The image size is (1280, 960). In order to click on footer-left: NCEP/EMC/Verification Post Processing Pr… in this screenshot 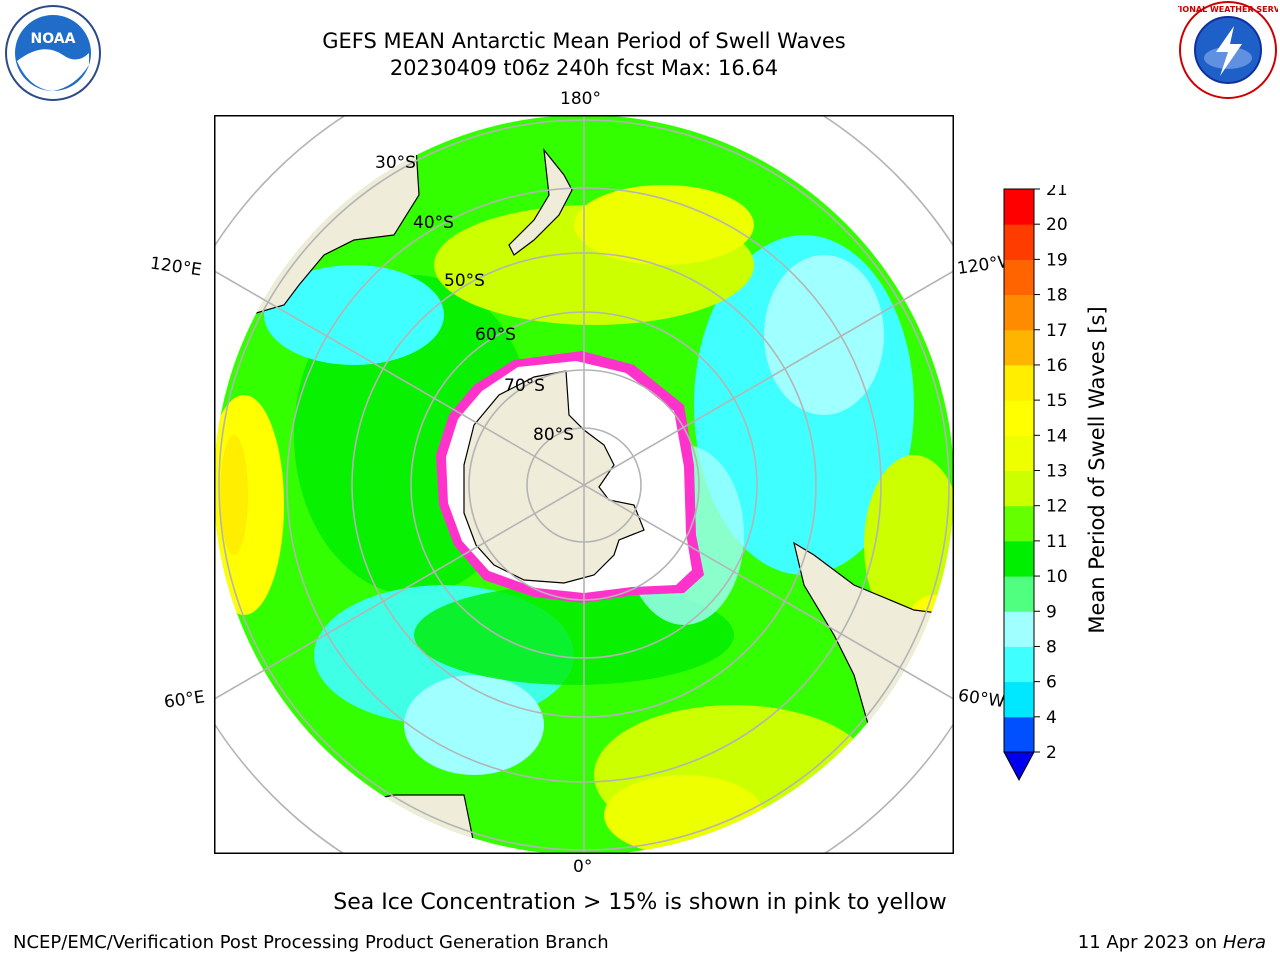, I will do `click(311, 942)`.